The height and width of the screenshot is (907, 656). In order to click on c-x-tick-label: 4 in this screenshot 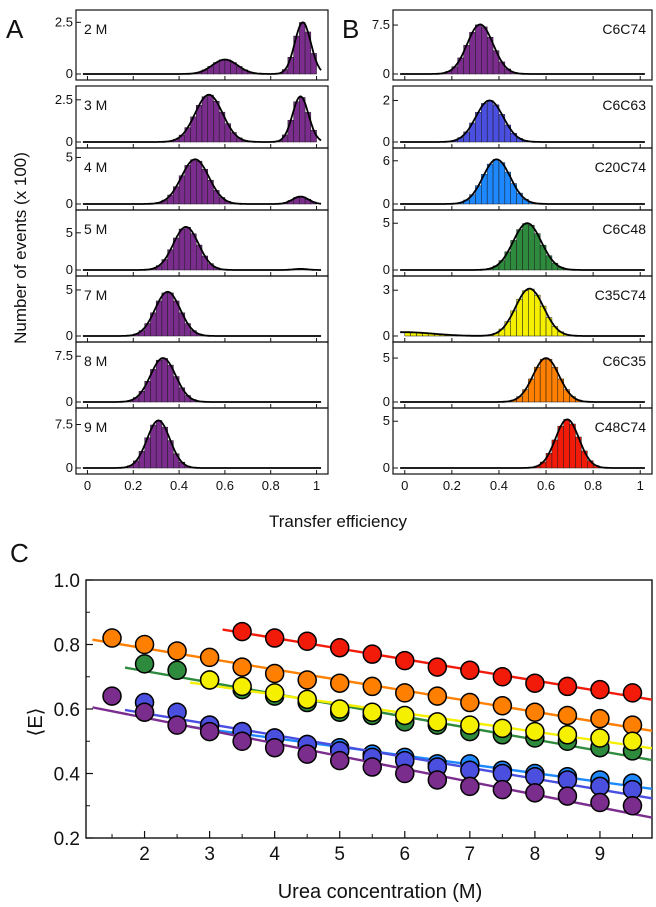, I will do `click(274, 854)`.